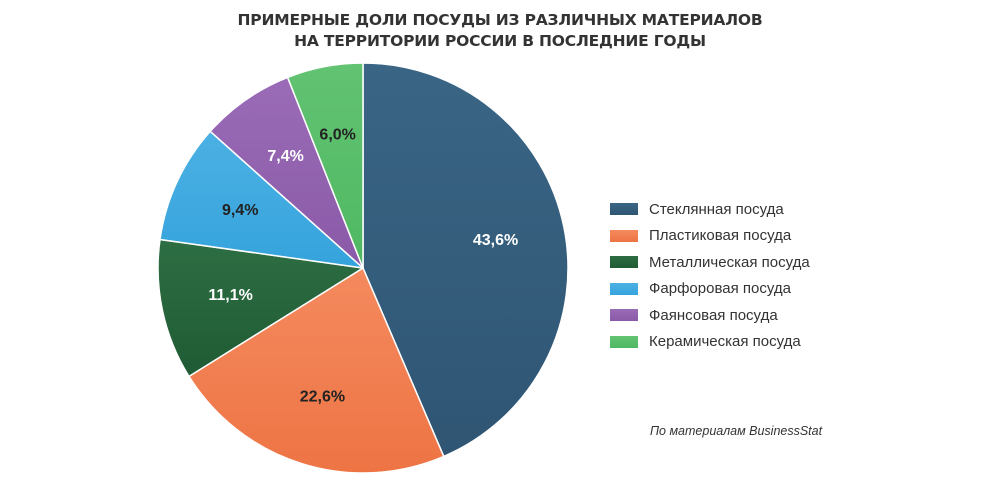 The height and width of the screenshot is (482, 1000). Describe the element at coordinates (729, 262) in the screenshot. I see `legend-label: Металлическая посуда` at that location.